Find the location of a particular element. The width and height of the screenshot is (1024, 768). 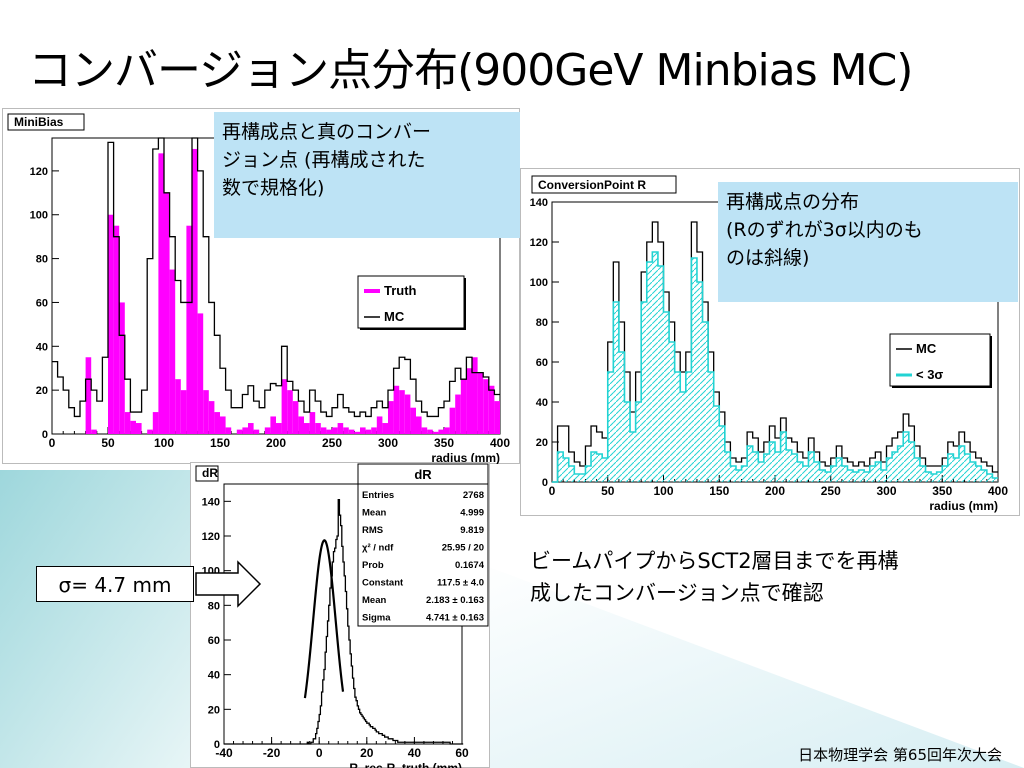

x-tick-label: 0 is located at coordinates (52, 443).